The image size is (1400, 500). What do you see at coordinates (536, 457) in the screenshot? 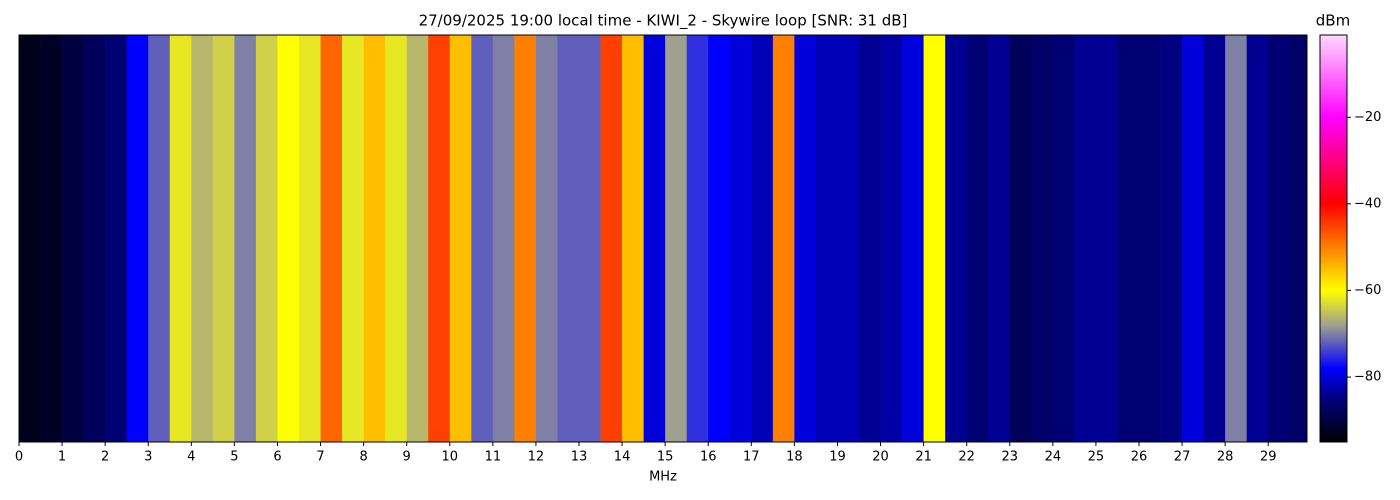
I see `x-tick-label: 12` at bounding box center [536, 457].